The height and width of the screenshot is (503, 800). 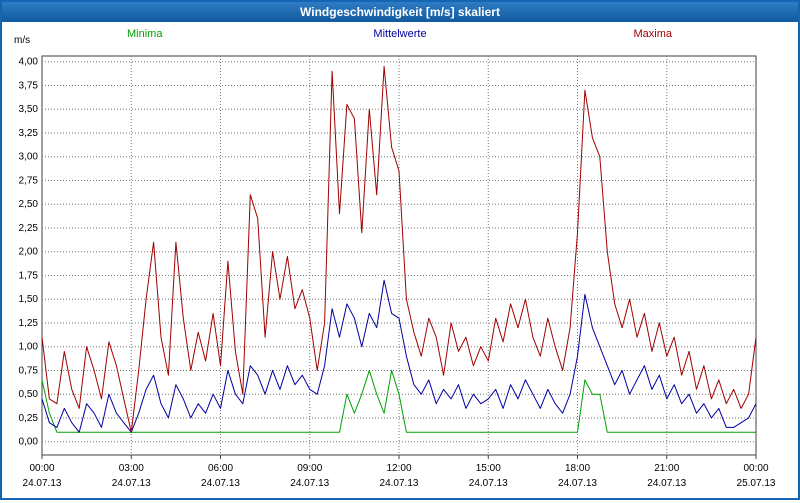 I want to click on x-tick-time-label: 06:00, so click(x=220, y=468).